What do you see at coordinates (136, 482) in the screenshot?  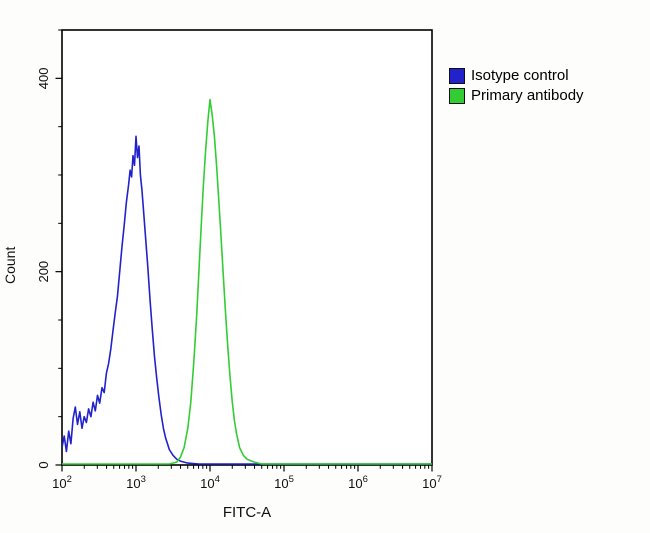 I see `svg-text: 10³` at bounding box center [136, 482].